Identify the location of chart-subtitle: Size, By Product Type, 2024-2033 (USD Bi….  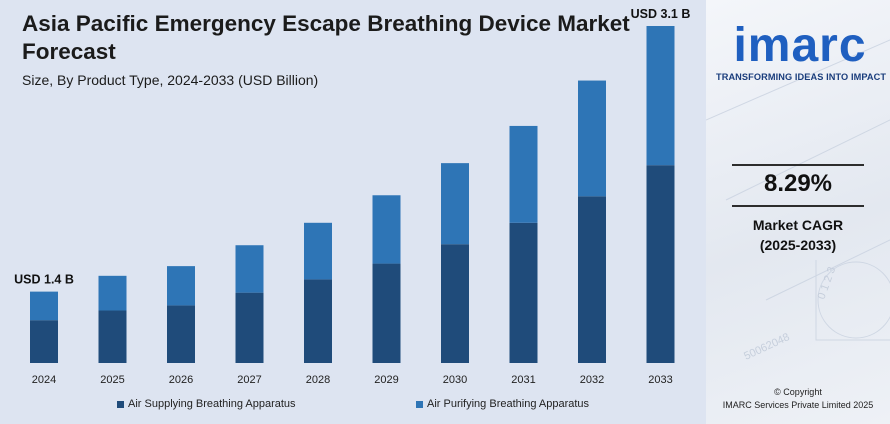
(170, 80).